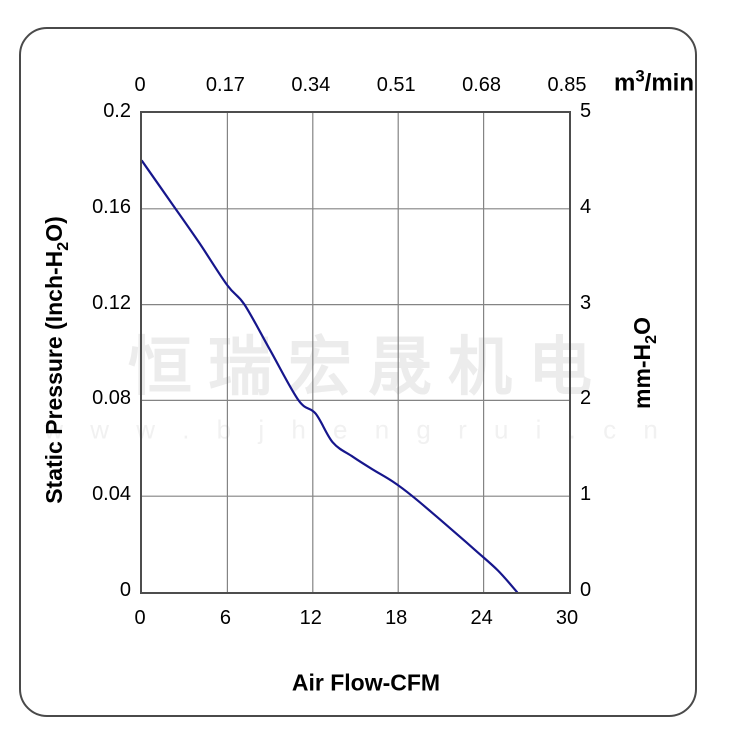  Describe the element at coordinates (111, 302) in the screenshot. I see `y-left-tick-label: 0.12` at that location.